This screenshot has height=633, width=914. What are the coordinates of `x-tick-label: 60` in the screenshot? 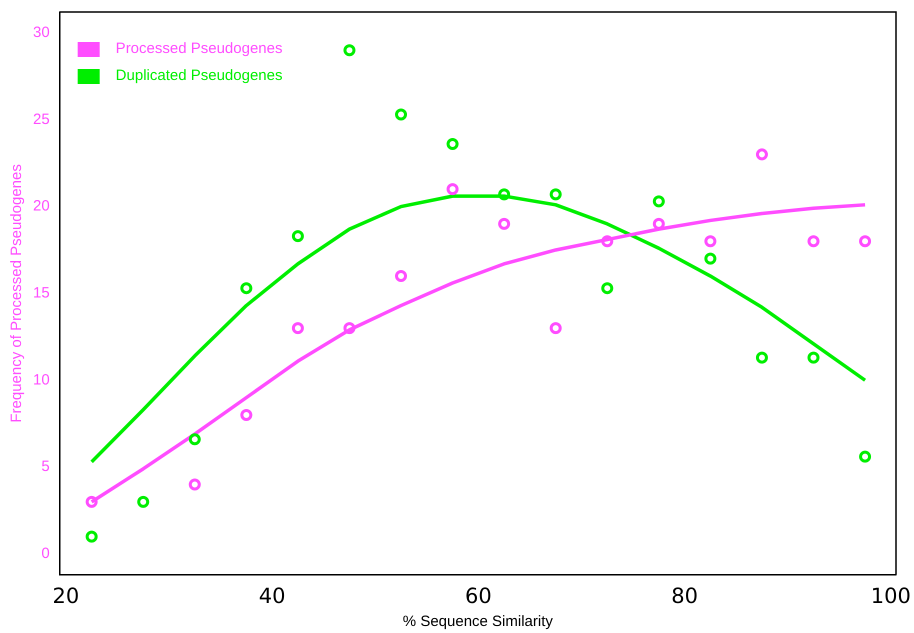 It's located at (478, 596).